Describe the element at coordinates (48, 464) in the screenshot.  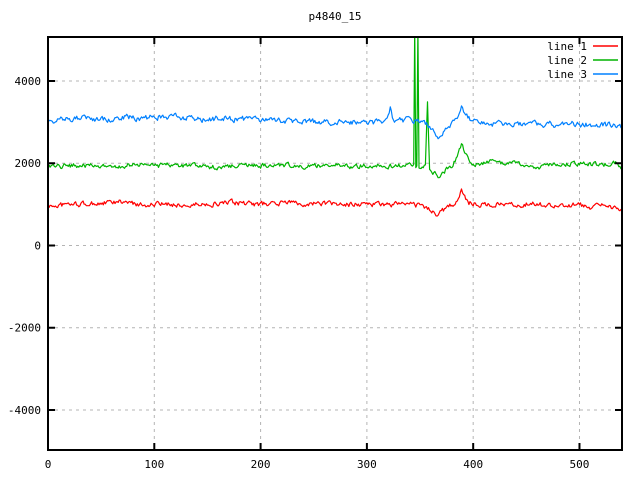
I see `x-tick-label-0: 0` at that location.